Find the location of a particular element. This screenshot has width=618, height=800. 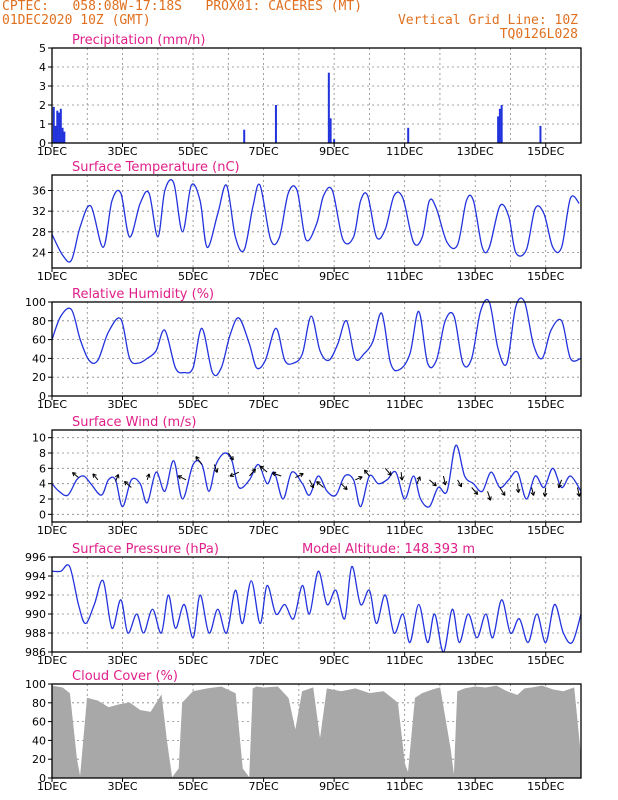

header-grid-note: Vertical Grid Line: 10Z is located at coordinates (487, 20).